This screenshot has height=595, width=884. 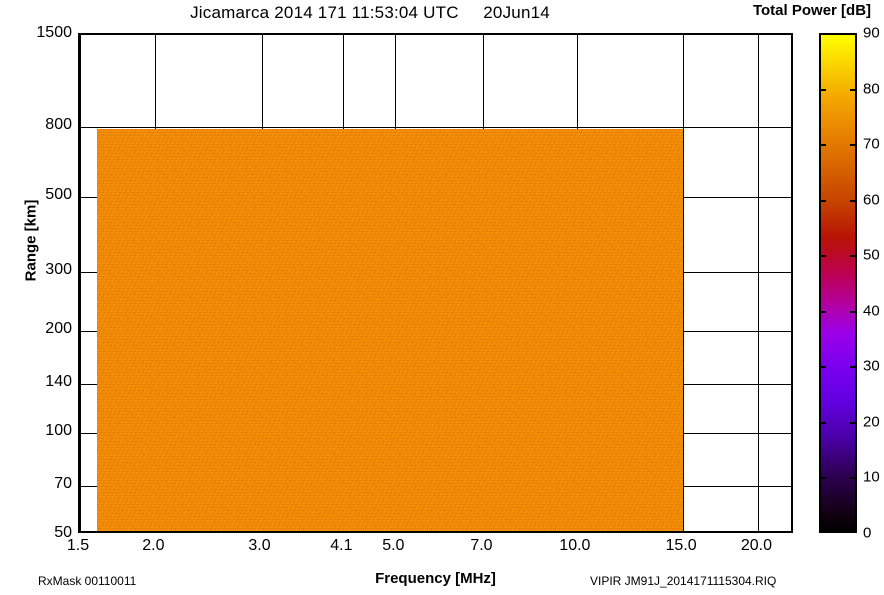 What do you see at coordinates (58, 431) in the screenshot?
I see `y-tick-label: 100` at bounding box center [58, 431].